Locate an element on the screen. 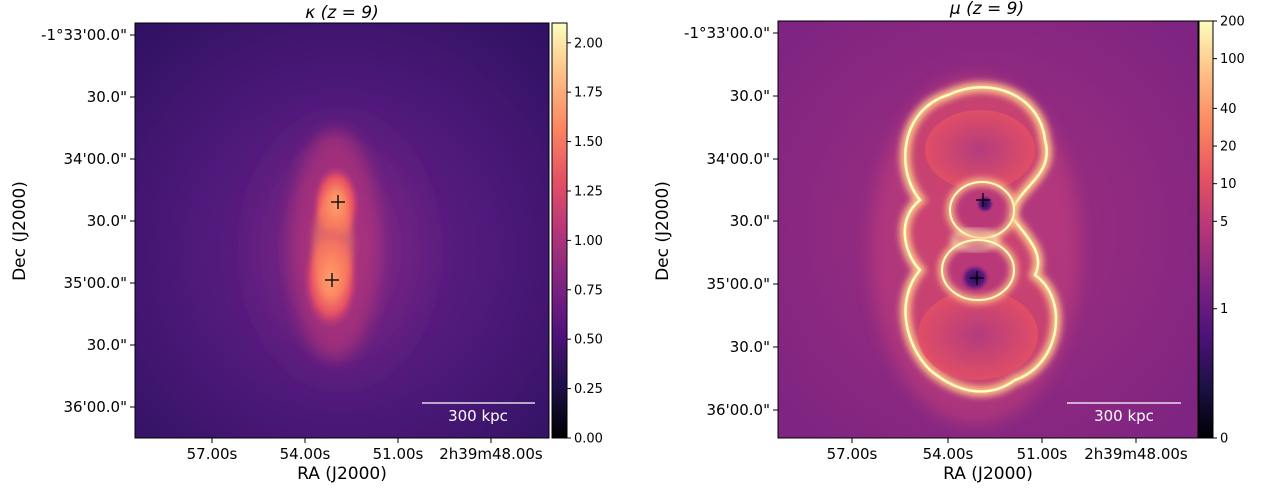  kappa-scalebar: 300 kpc is located at coordinates (478, 413).